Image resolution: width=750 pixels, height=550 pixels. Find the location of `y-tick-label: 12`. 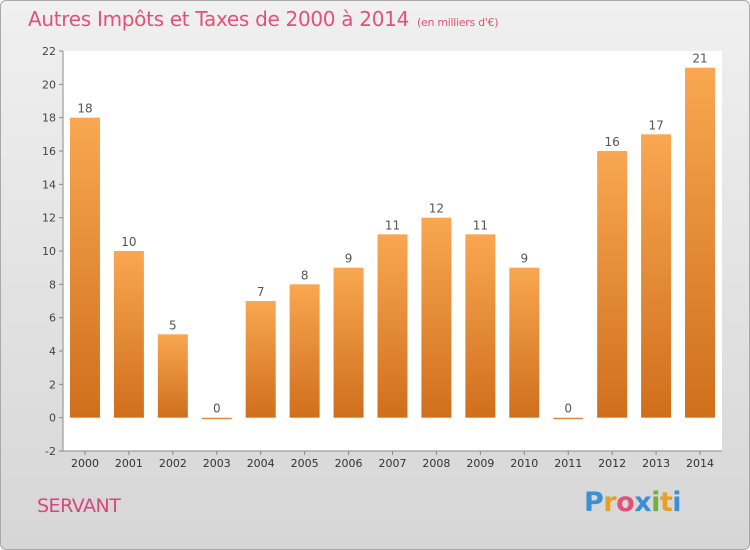

y-tick-label: 12 is located at coordinates (49, 218).